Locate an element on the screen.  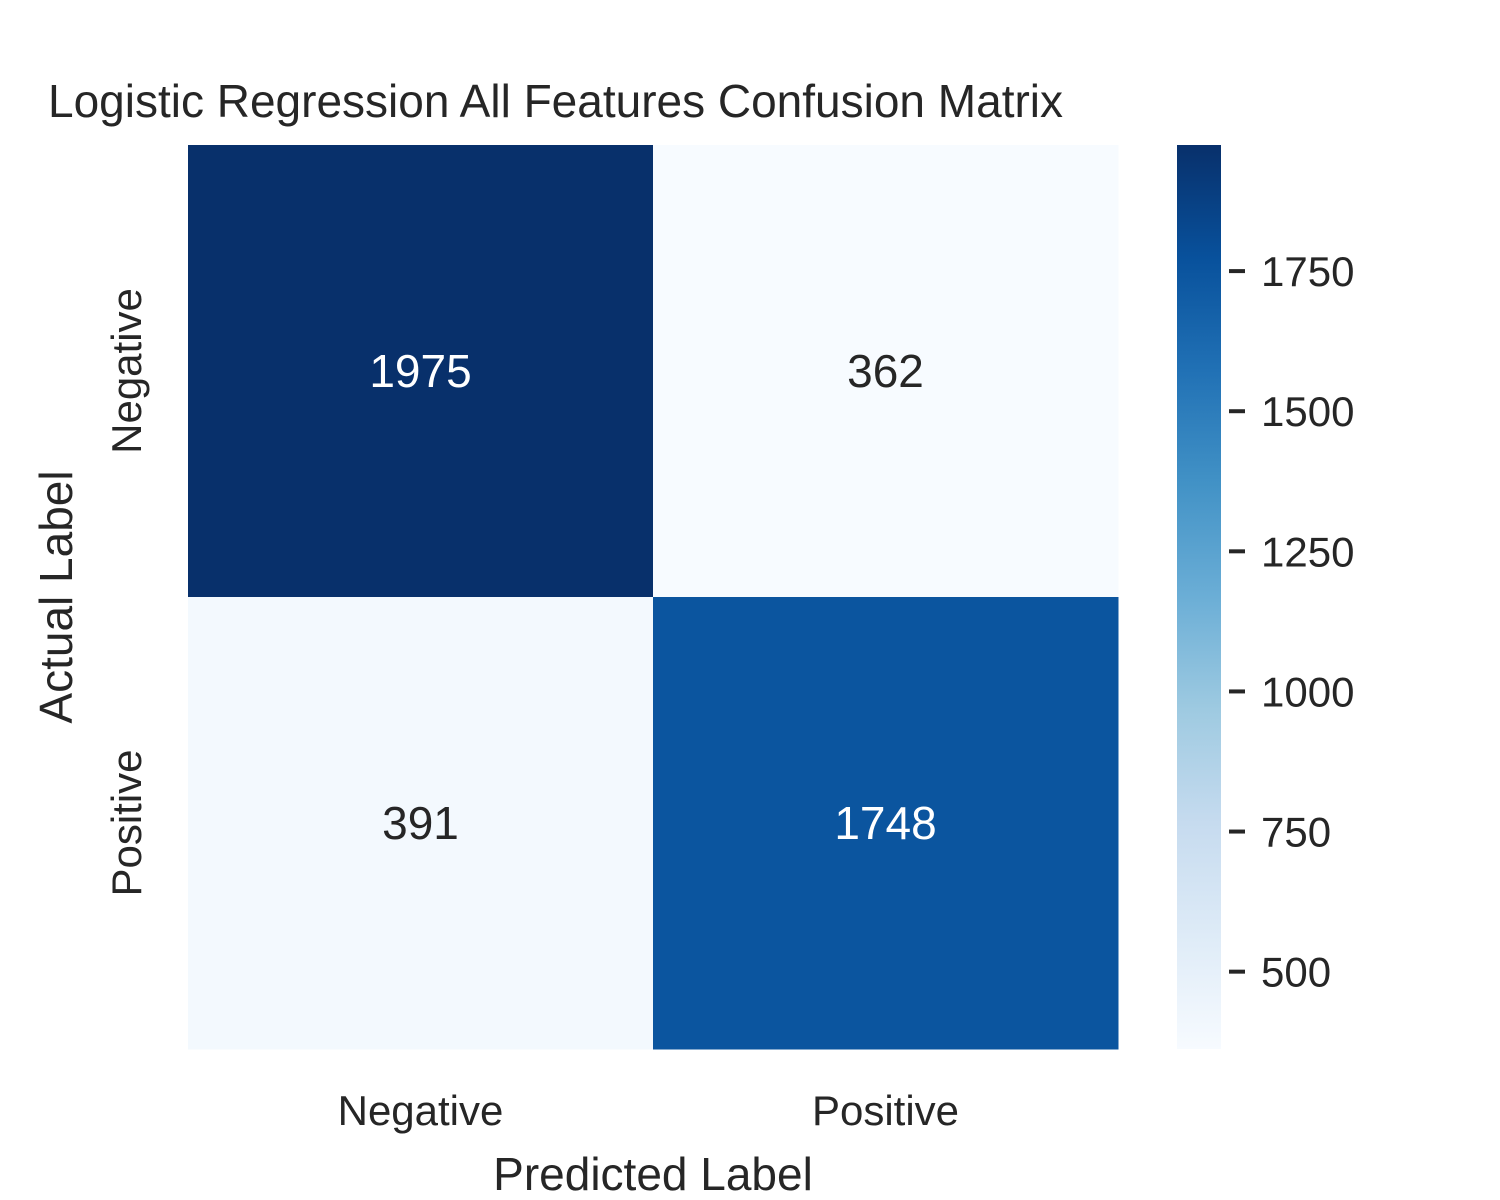
colorbar-ticks: 500 750 1000 1250 1500 1750 is located at coordinates (1291, 622).